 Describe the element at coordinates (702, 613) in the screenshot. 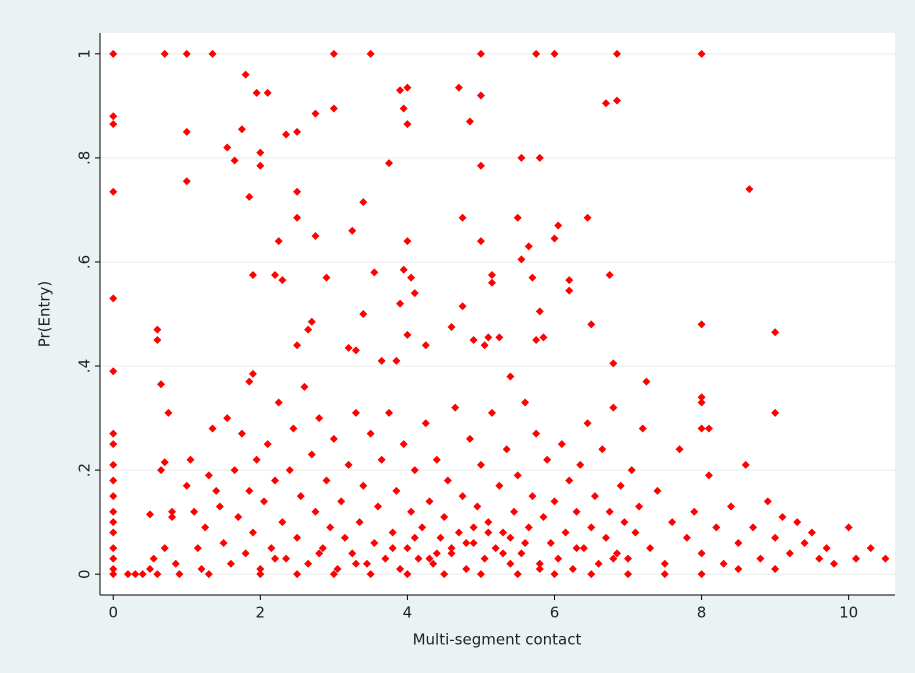

I see `x-tick-label: 8` at that location.